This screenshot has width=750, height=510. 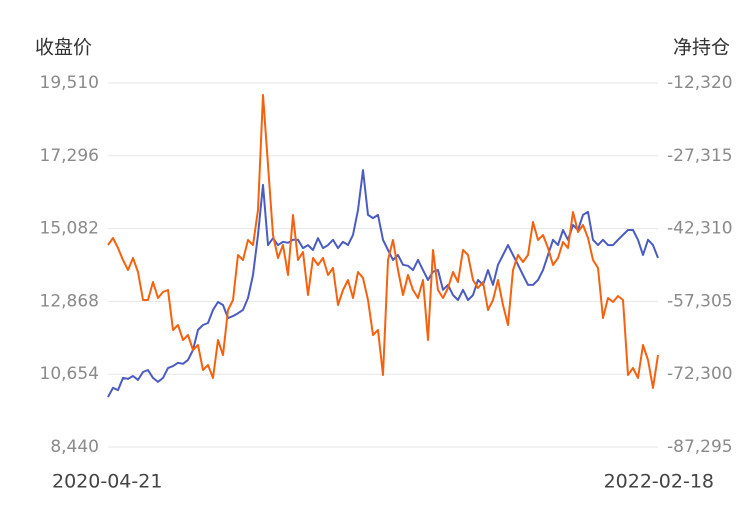 I want to click on y-tick-label: 17,296, so click(x=69, y=156).